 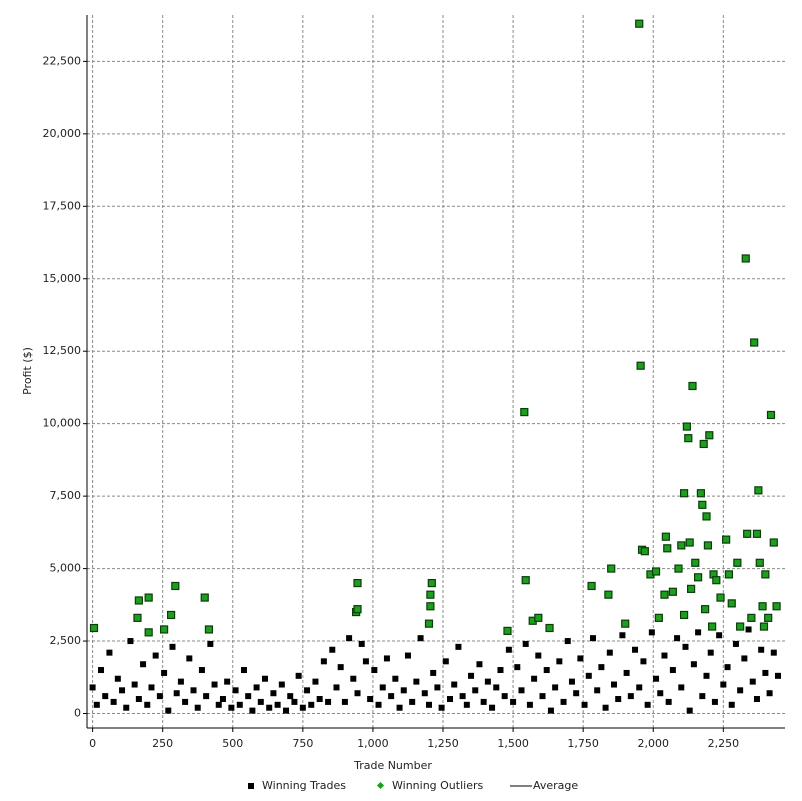 I want to click on y-tick-label: 20,000, so click(x=62, y=133).